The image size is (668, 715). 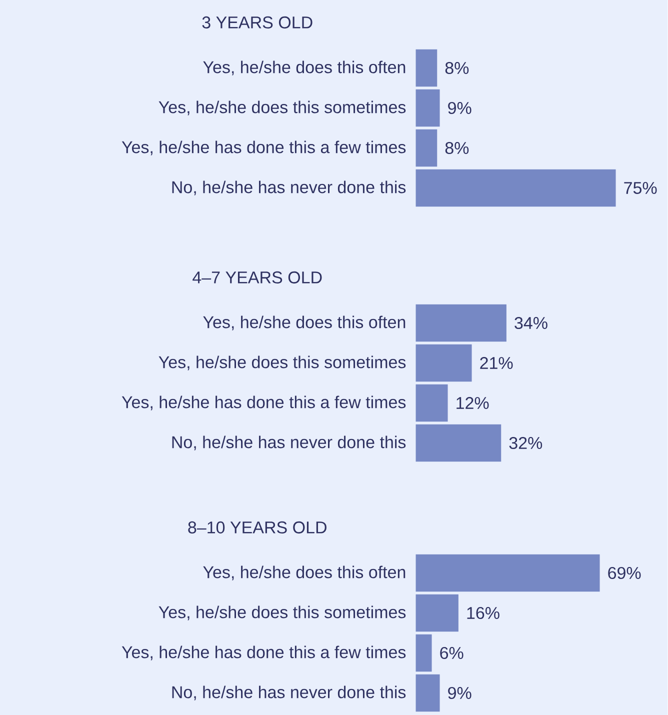 What do you see at coordinates (257, 22) in the screenshot?
I see `text: 3 YEARS OLD` at bounding box center [257, 22].